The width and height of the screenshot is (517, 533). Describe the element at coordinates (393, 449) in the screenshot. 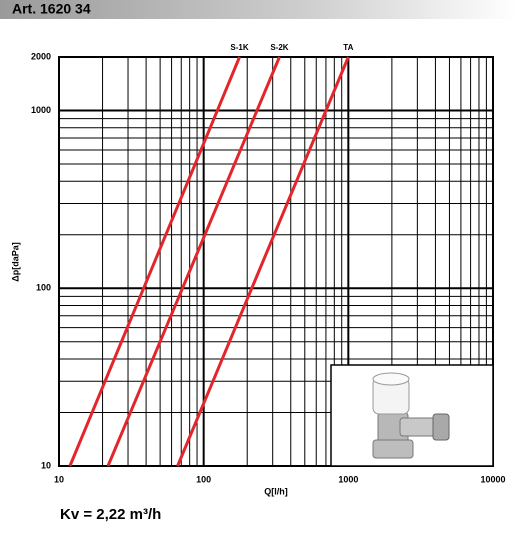

I see `valve-inlet` at that location.